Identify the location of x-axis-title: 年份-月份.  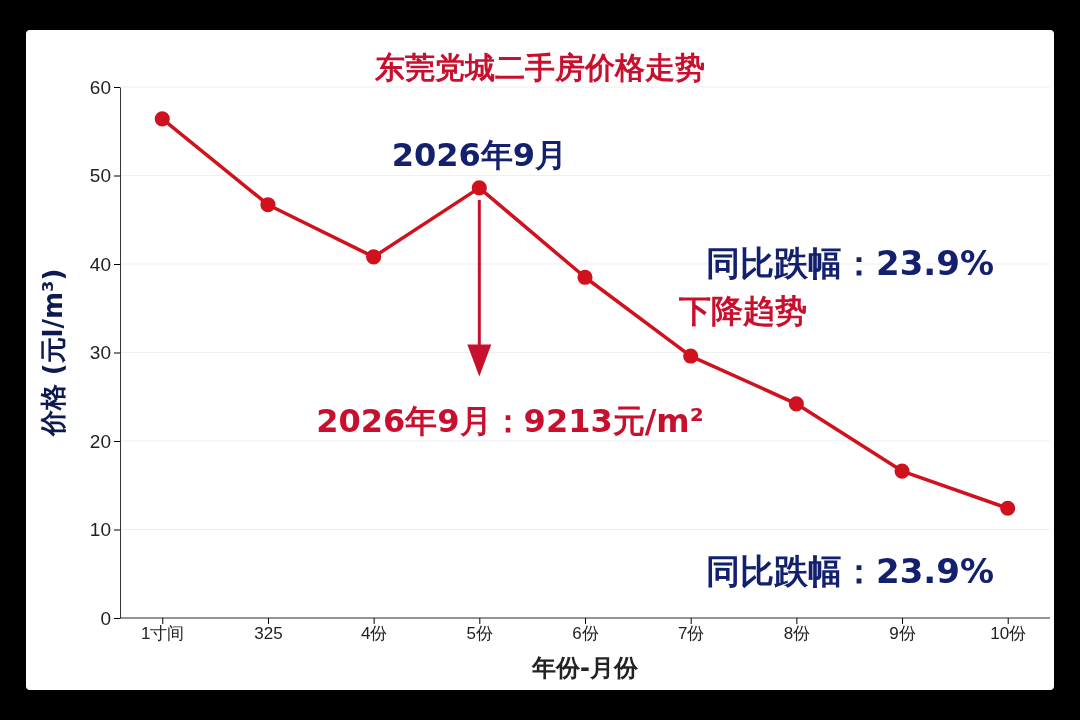
(585, 668).